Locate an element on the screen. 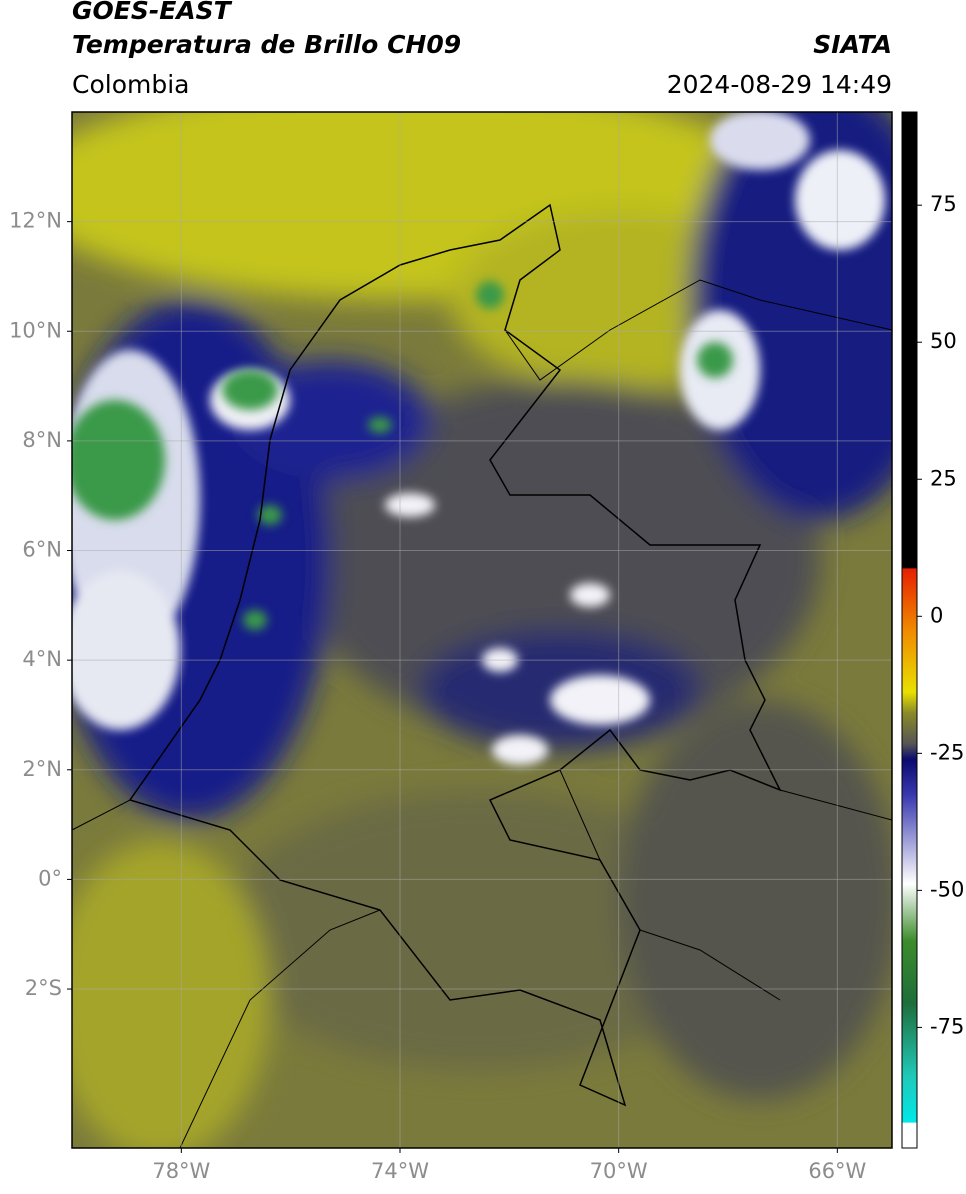 Image resolution: width=966 pixels, height=1194 pixels. lat-tick-label: 8°N is located at coordinates (42, 440).